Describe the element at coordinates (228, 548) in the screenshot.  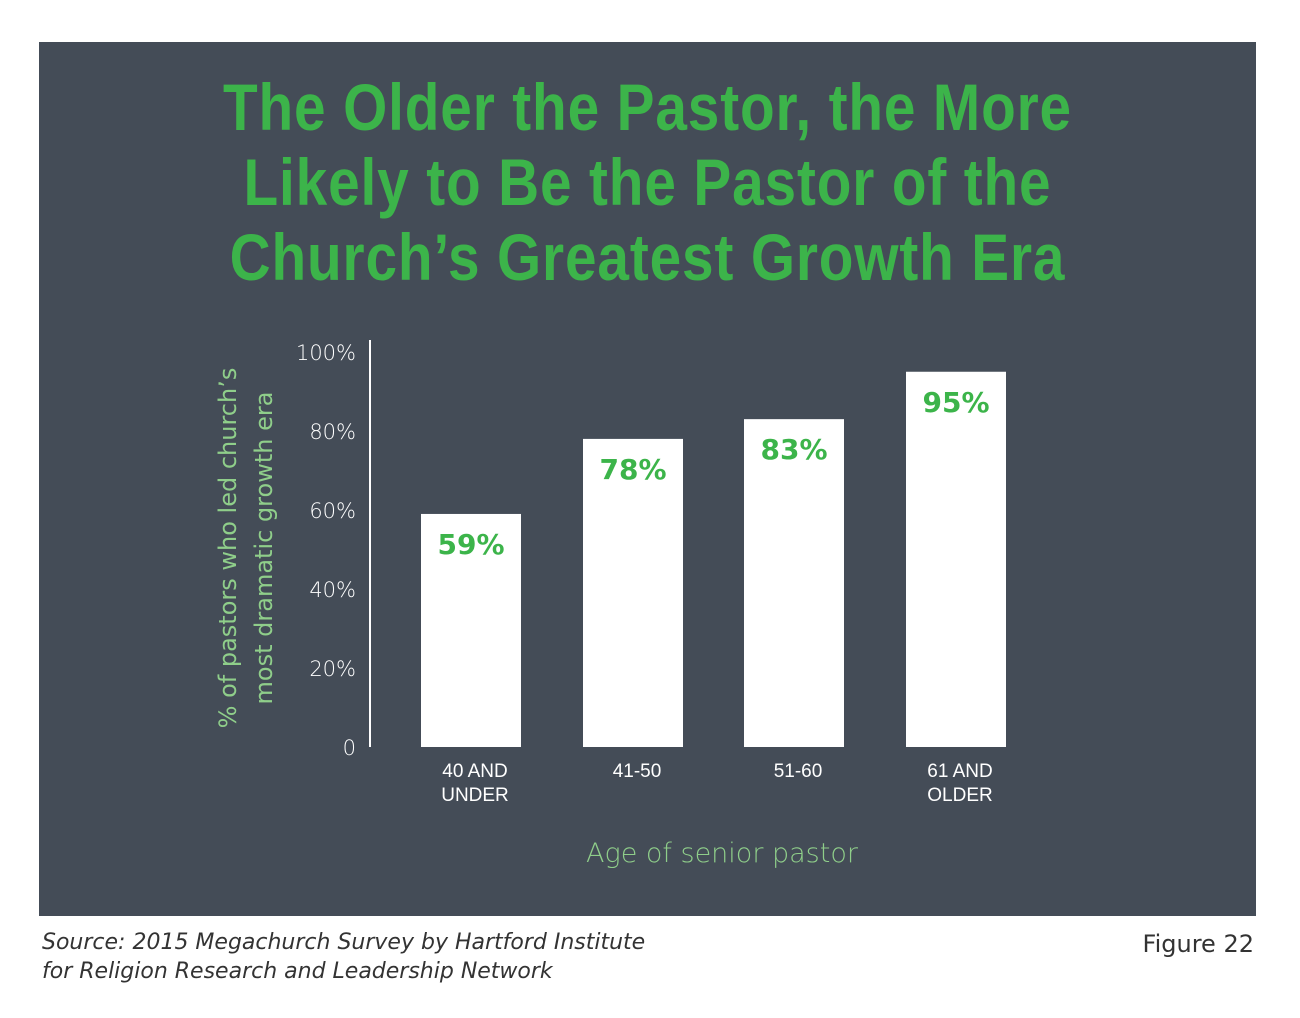
I see `y-axis-title: % of pastors who led church’s` at that location.